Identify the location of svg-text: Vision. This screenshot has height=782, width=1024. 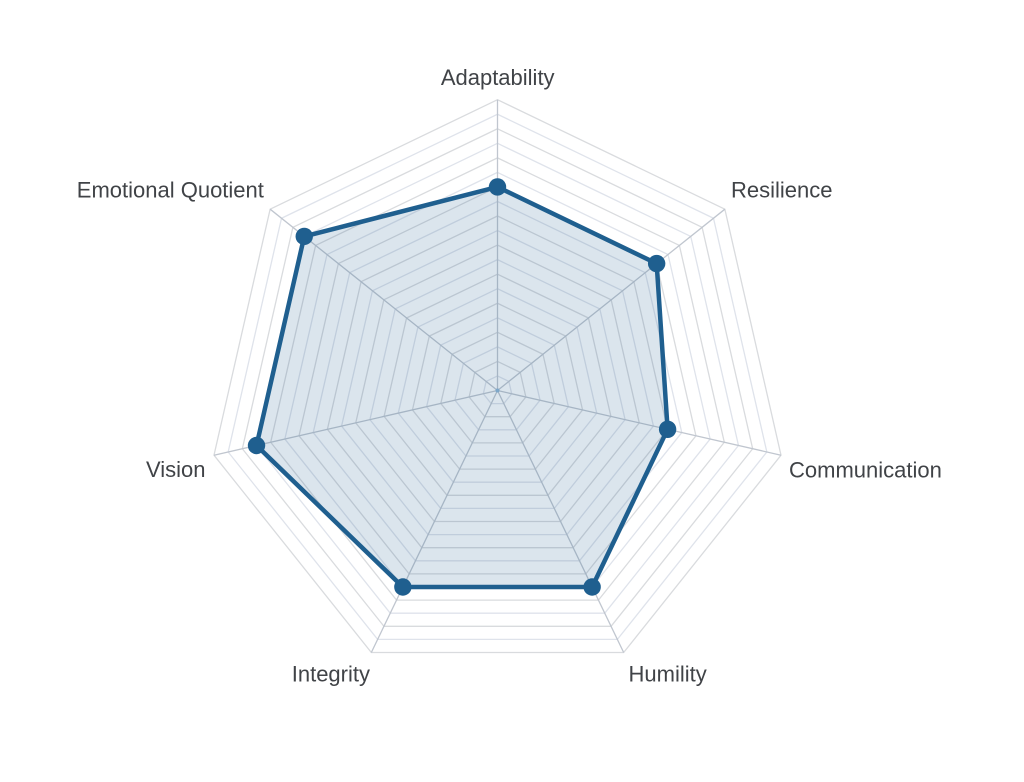
(176, 469).